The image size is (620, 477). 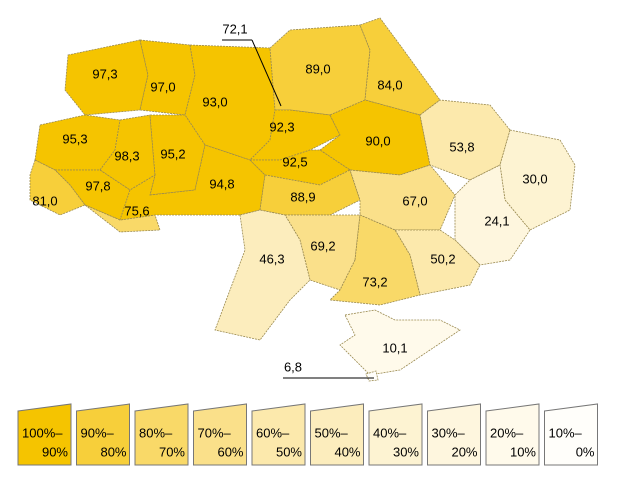 I want to click on legend-top: 10%–, so click(x=566, y=432).